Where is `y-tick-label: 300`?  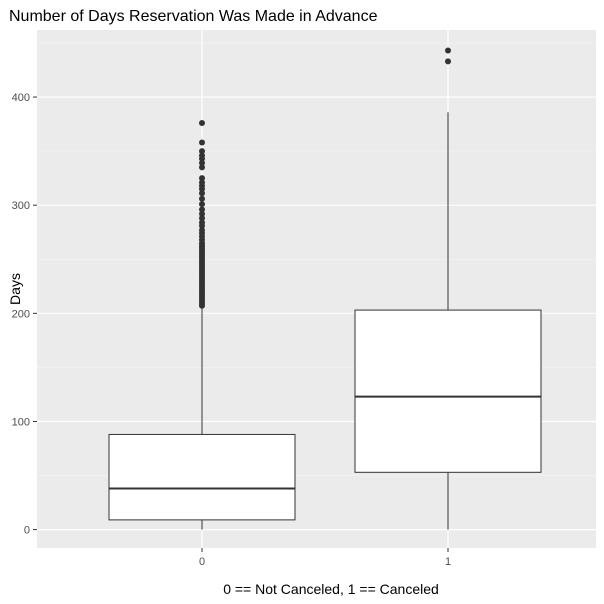 y-tick-label: 300 is located at coordinates (21, 206).